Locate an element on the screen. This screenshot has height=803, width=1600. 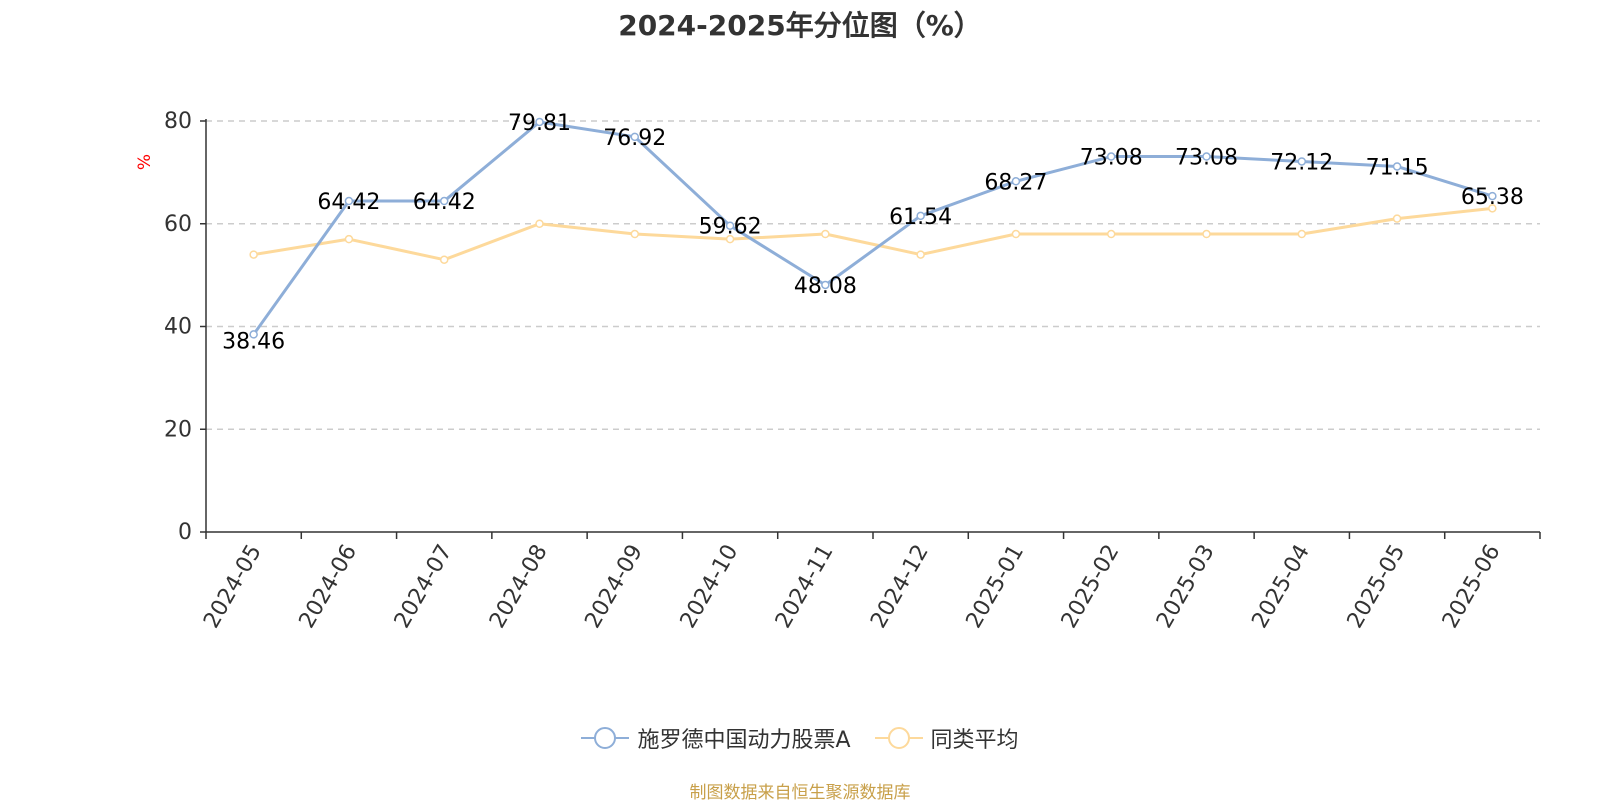
average-series-line is located at coordinates (873, 234).